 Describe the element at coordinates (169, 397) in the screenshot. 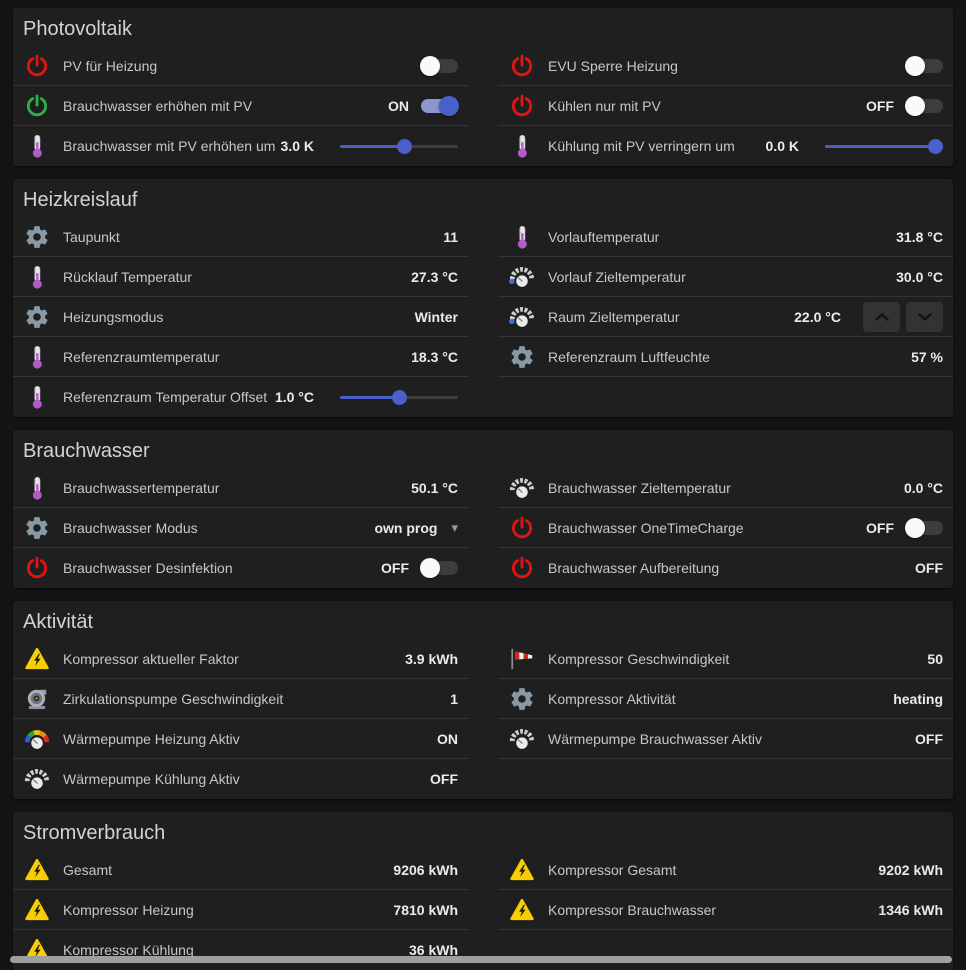

I see `row-label: Referenzraum Temperatur Offset` at that location.